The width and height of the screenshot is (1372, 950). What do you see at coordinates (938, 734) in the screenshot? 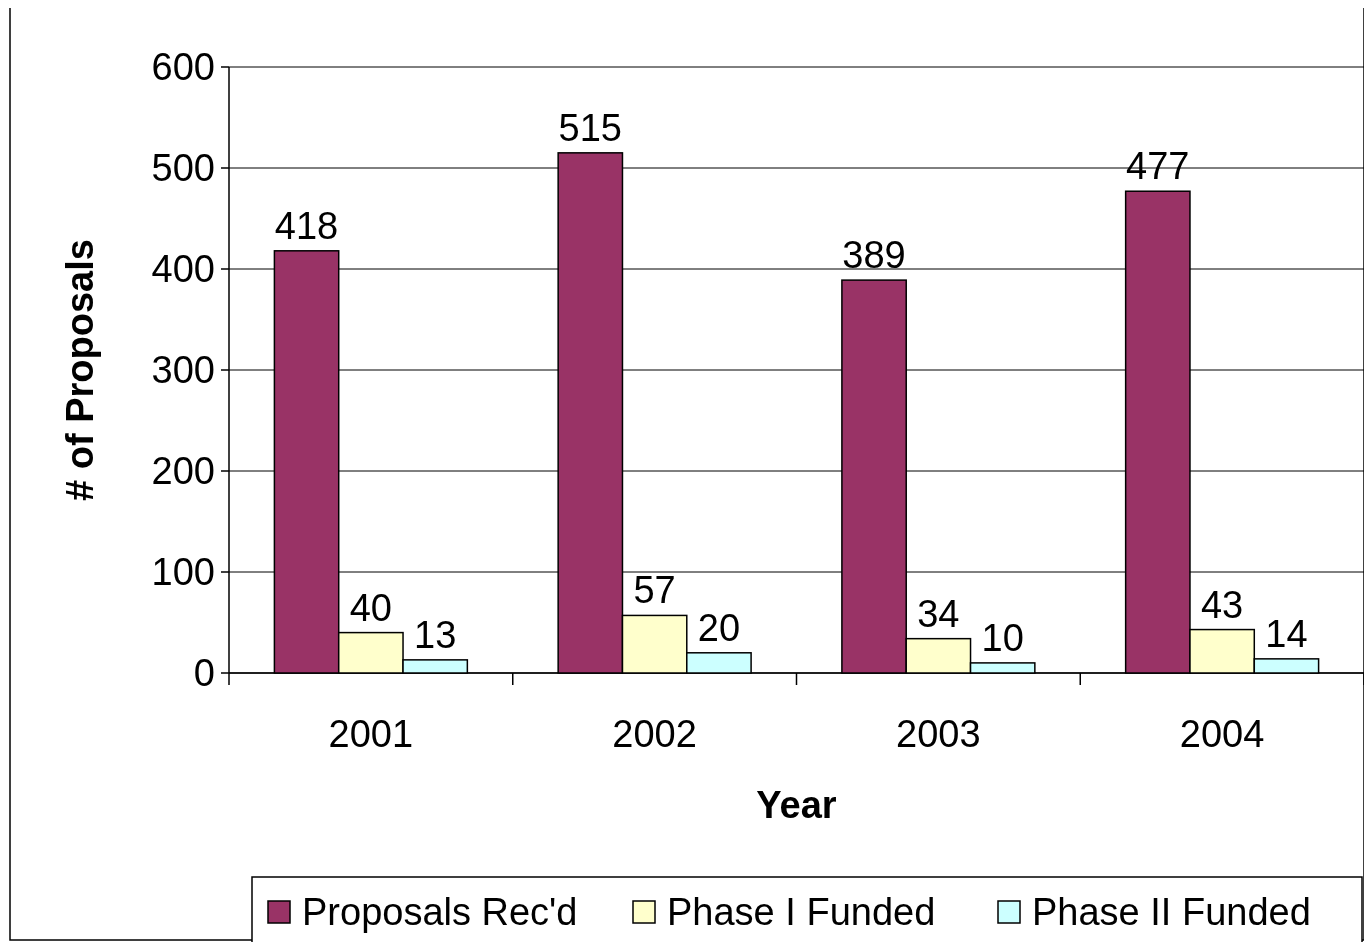
I see `x-tick-label: 2003` at bounding box center [938, 734].